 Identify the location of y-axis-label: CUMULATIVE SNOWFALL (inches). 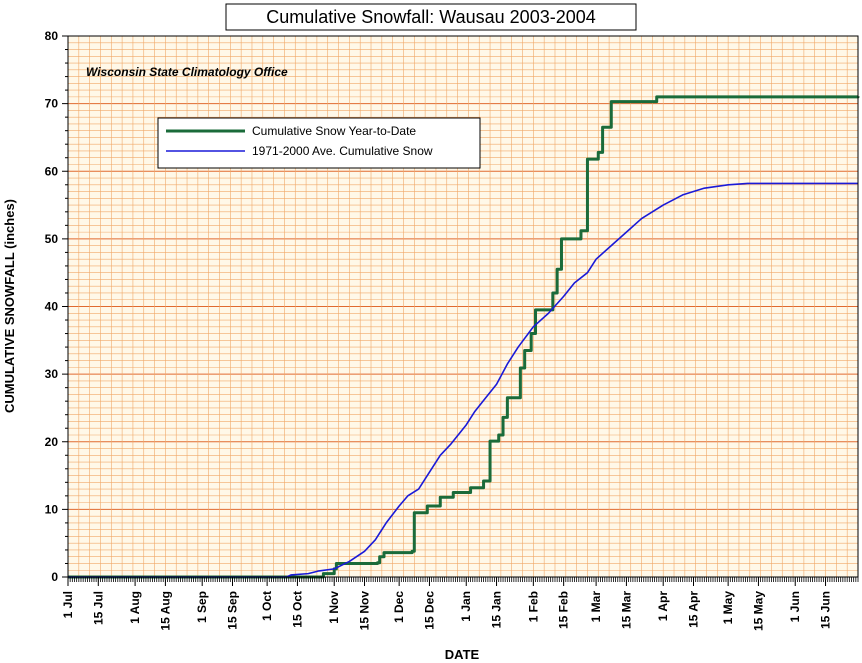
(9, 306).